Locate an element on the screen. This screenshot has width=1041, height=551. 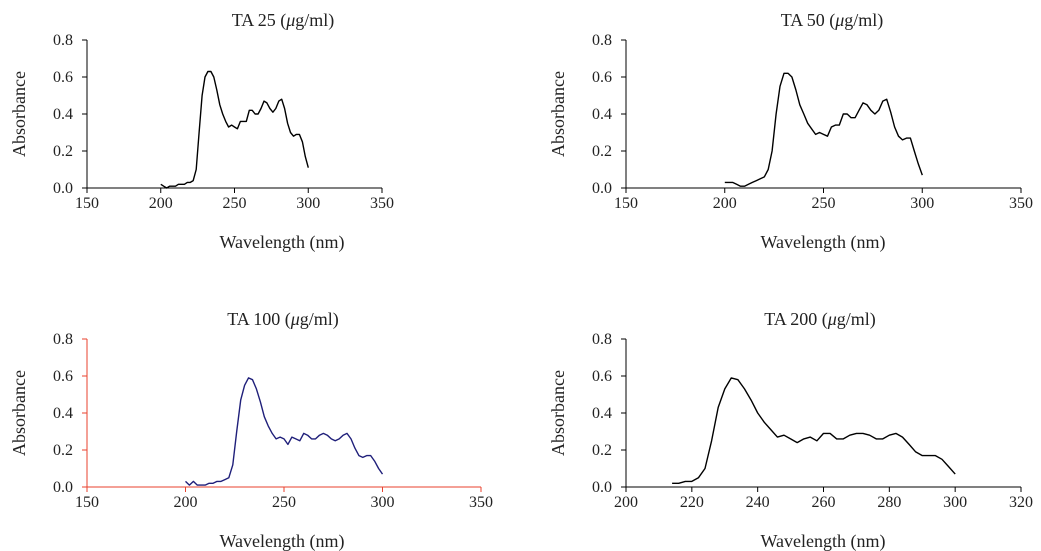
chart-title: TA 25 (μg/ml) is located at coordinates (283, 20).